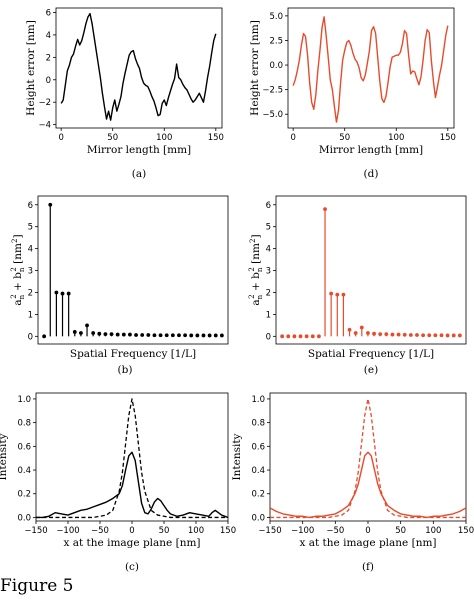  What do you see at coordinates (268, 206) in the screenshot?
I see `y-tick-label: 6` at bounding box center [268, 206].